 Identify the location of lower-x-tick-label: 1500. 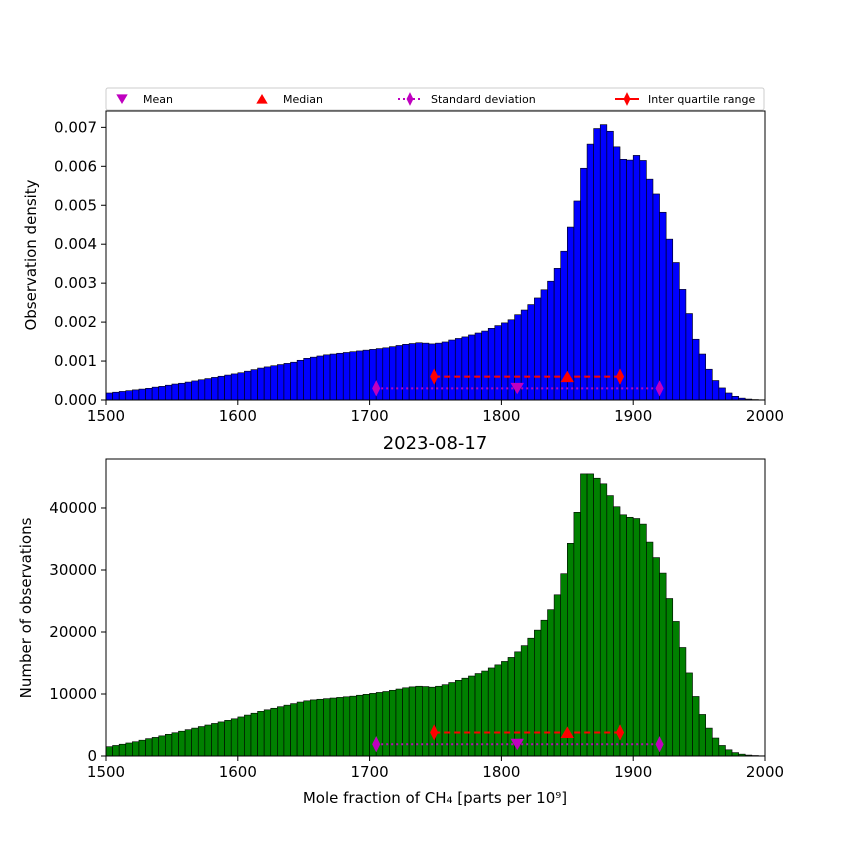
(106, 772).